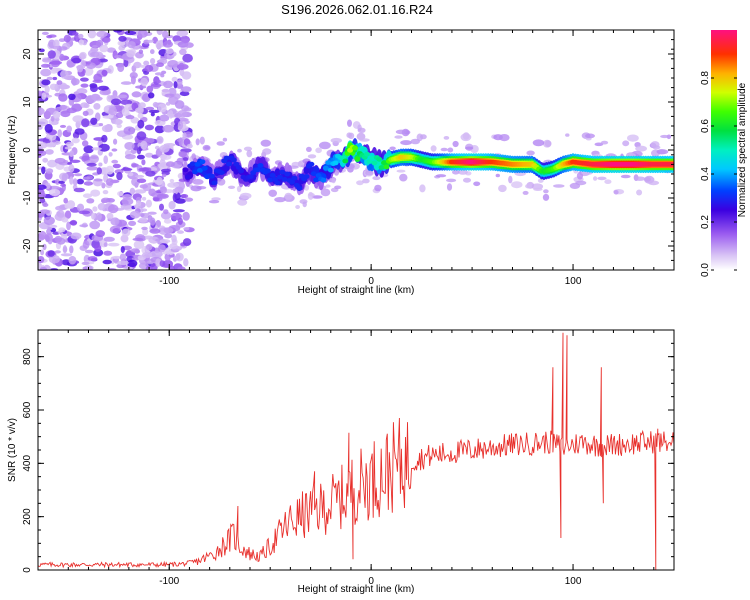 The image size is (750, 600). Describe the element at coordinates (724, 150) in the screenshot. I see `colorbar-gradient` at that location.